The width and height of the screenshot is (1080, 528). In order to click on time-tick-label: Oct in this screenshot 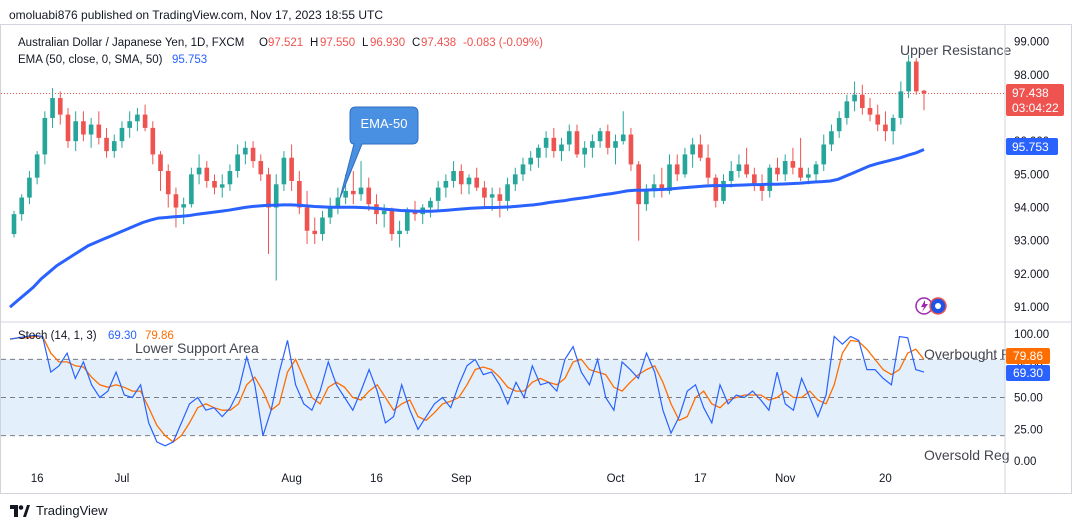, I will do `click(616, 479)`.